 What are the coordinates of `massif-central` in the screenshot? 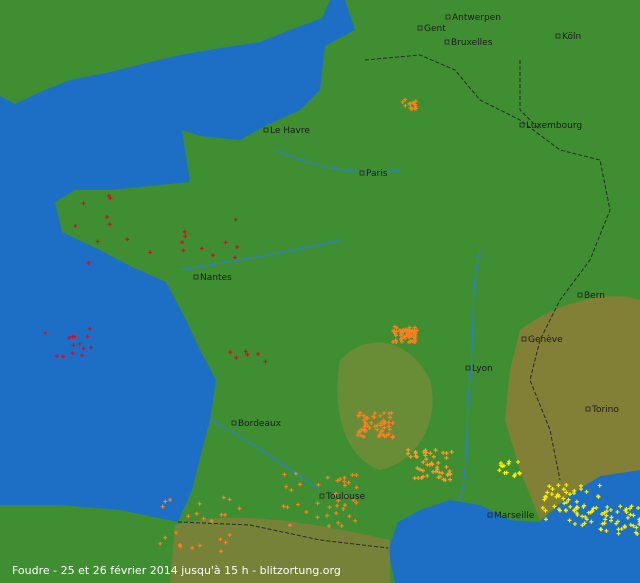 It's located at (385, 406).